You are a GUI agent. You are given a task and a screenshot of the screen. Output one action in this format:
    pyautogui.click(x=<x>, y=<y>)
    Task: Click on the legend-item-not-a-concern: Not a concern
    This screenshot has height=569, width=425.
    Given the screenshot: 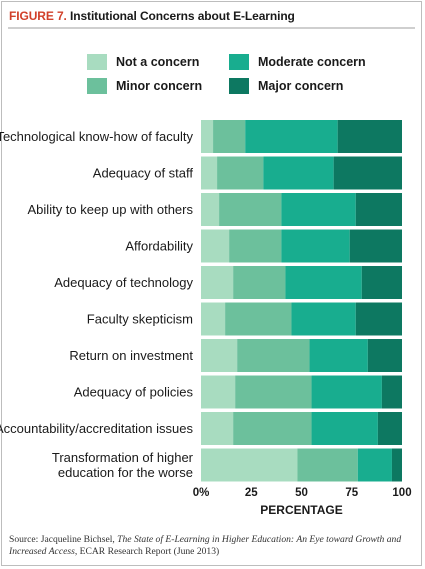 What is the action you would take?
    pyautogui.click(x=143, y=62)
    